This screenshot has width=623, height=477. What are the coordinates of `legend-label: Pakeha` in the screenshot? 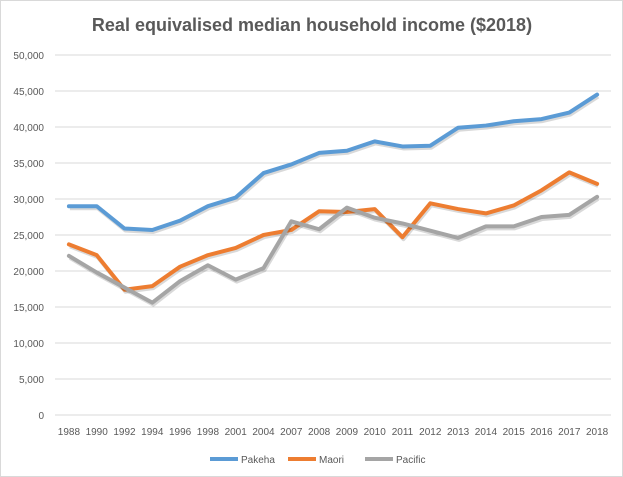 It's located at (258, 460).